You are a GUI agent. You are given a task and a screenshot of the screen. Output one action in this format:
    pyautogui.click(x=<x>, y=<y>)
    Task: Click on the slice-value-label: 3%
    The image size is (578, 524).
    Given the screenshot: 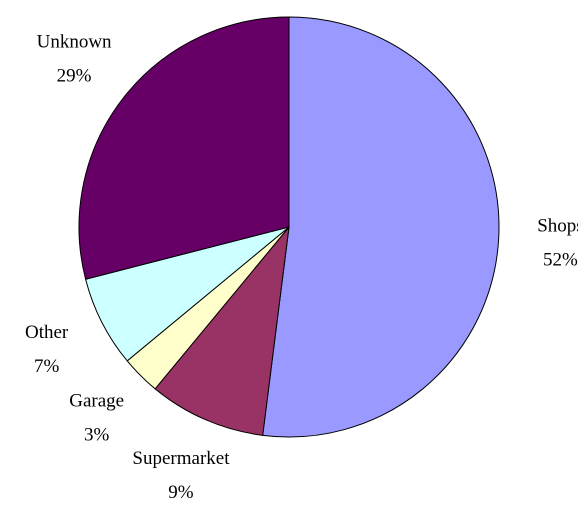 What is the action you would take?
    pyautogui.click(x=97, y=435)
    